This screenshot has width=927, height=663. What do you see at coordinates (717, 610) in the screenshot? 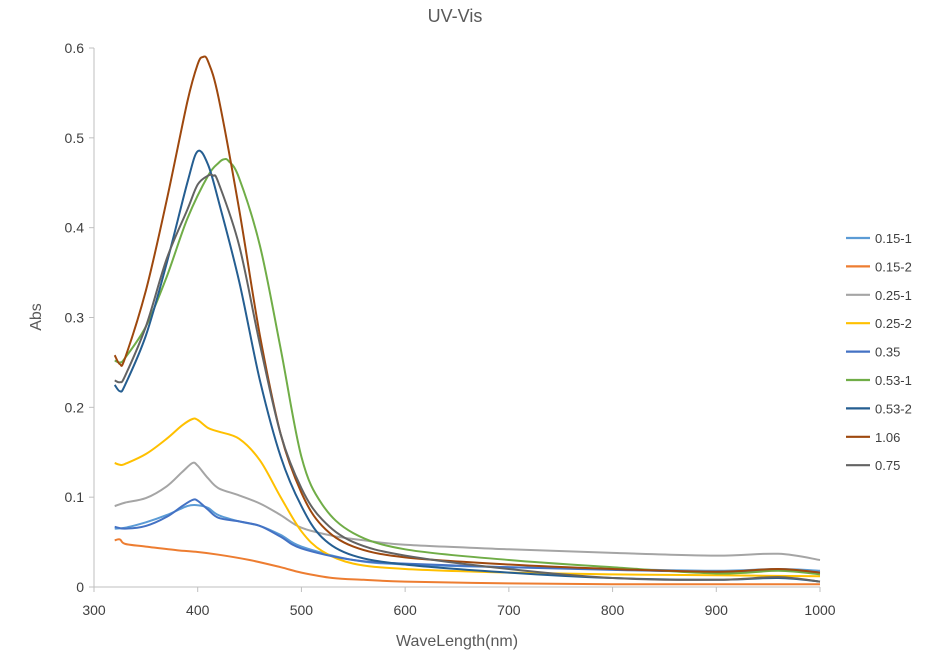
I see `x-tick-label: 900` at bounding box center [717, 610].